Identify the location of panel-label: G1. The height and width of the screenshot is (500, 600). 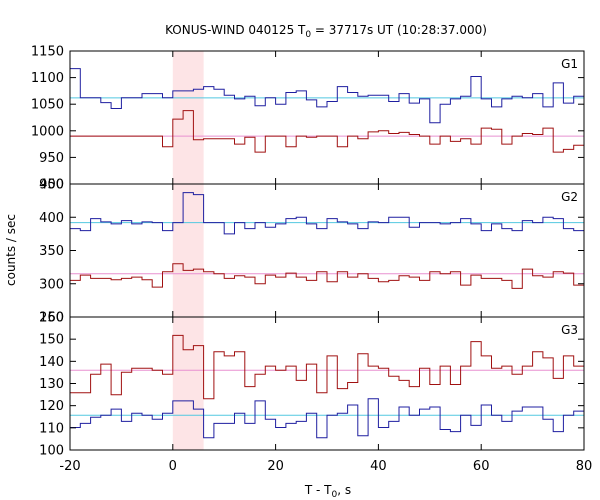
(569, 64).